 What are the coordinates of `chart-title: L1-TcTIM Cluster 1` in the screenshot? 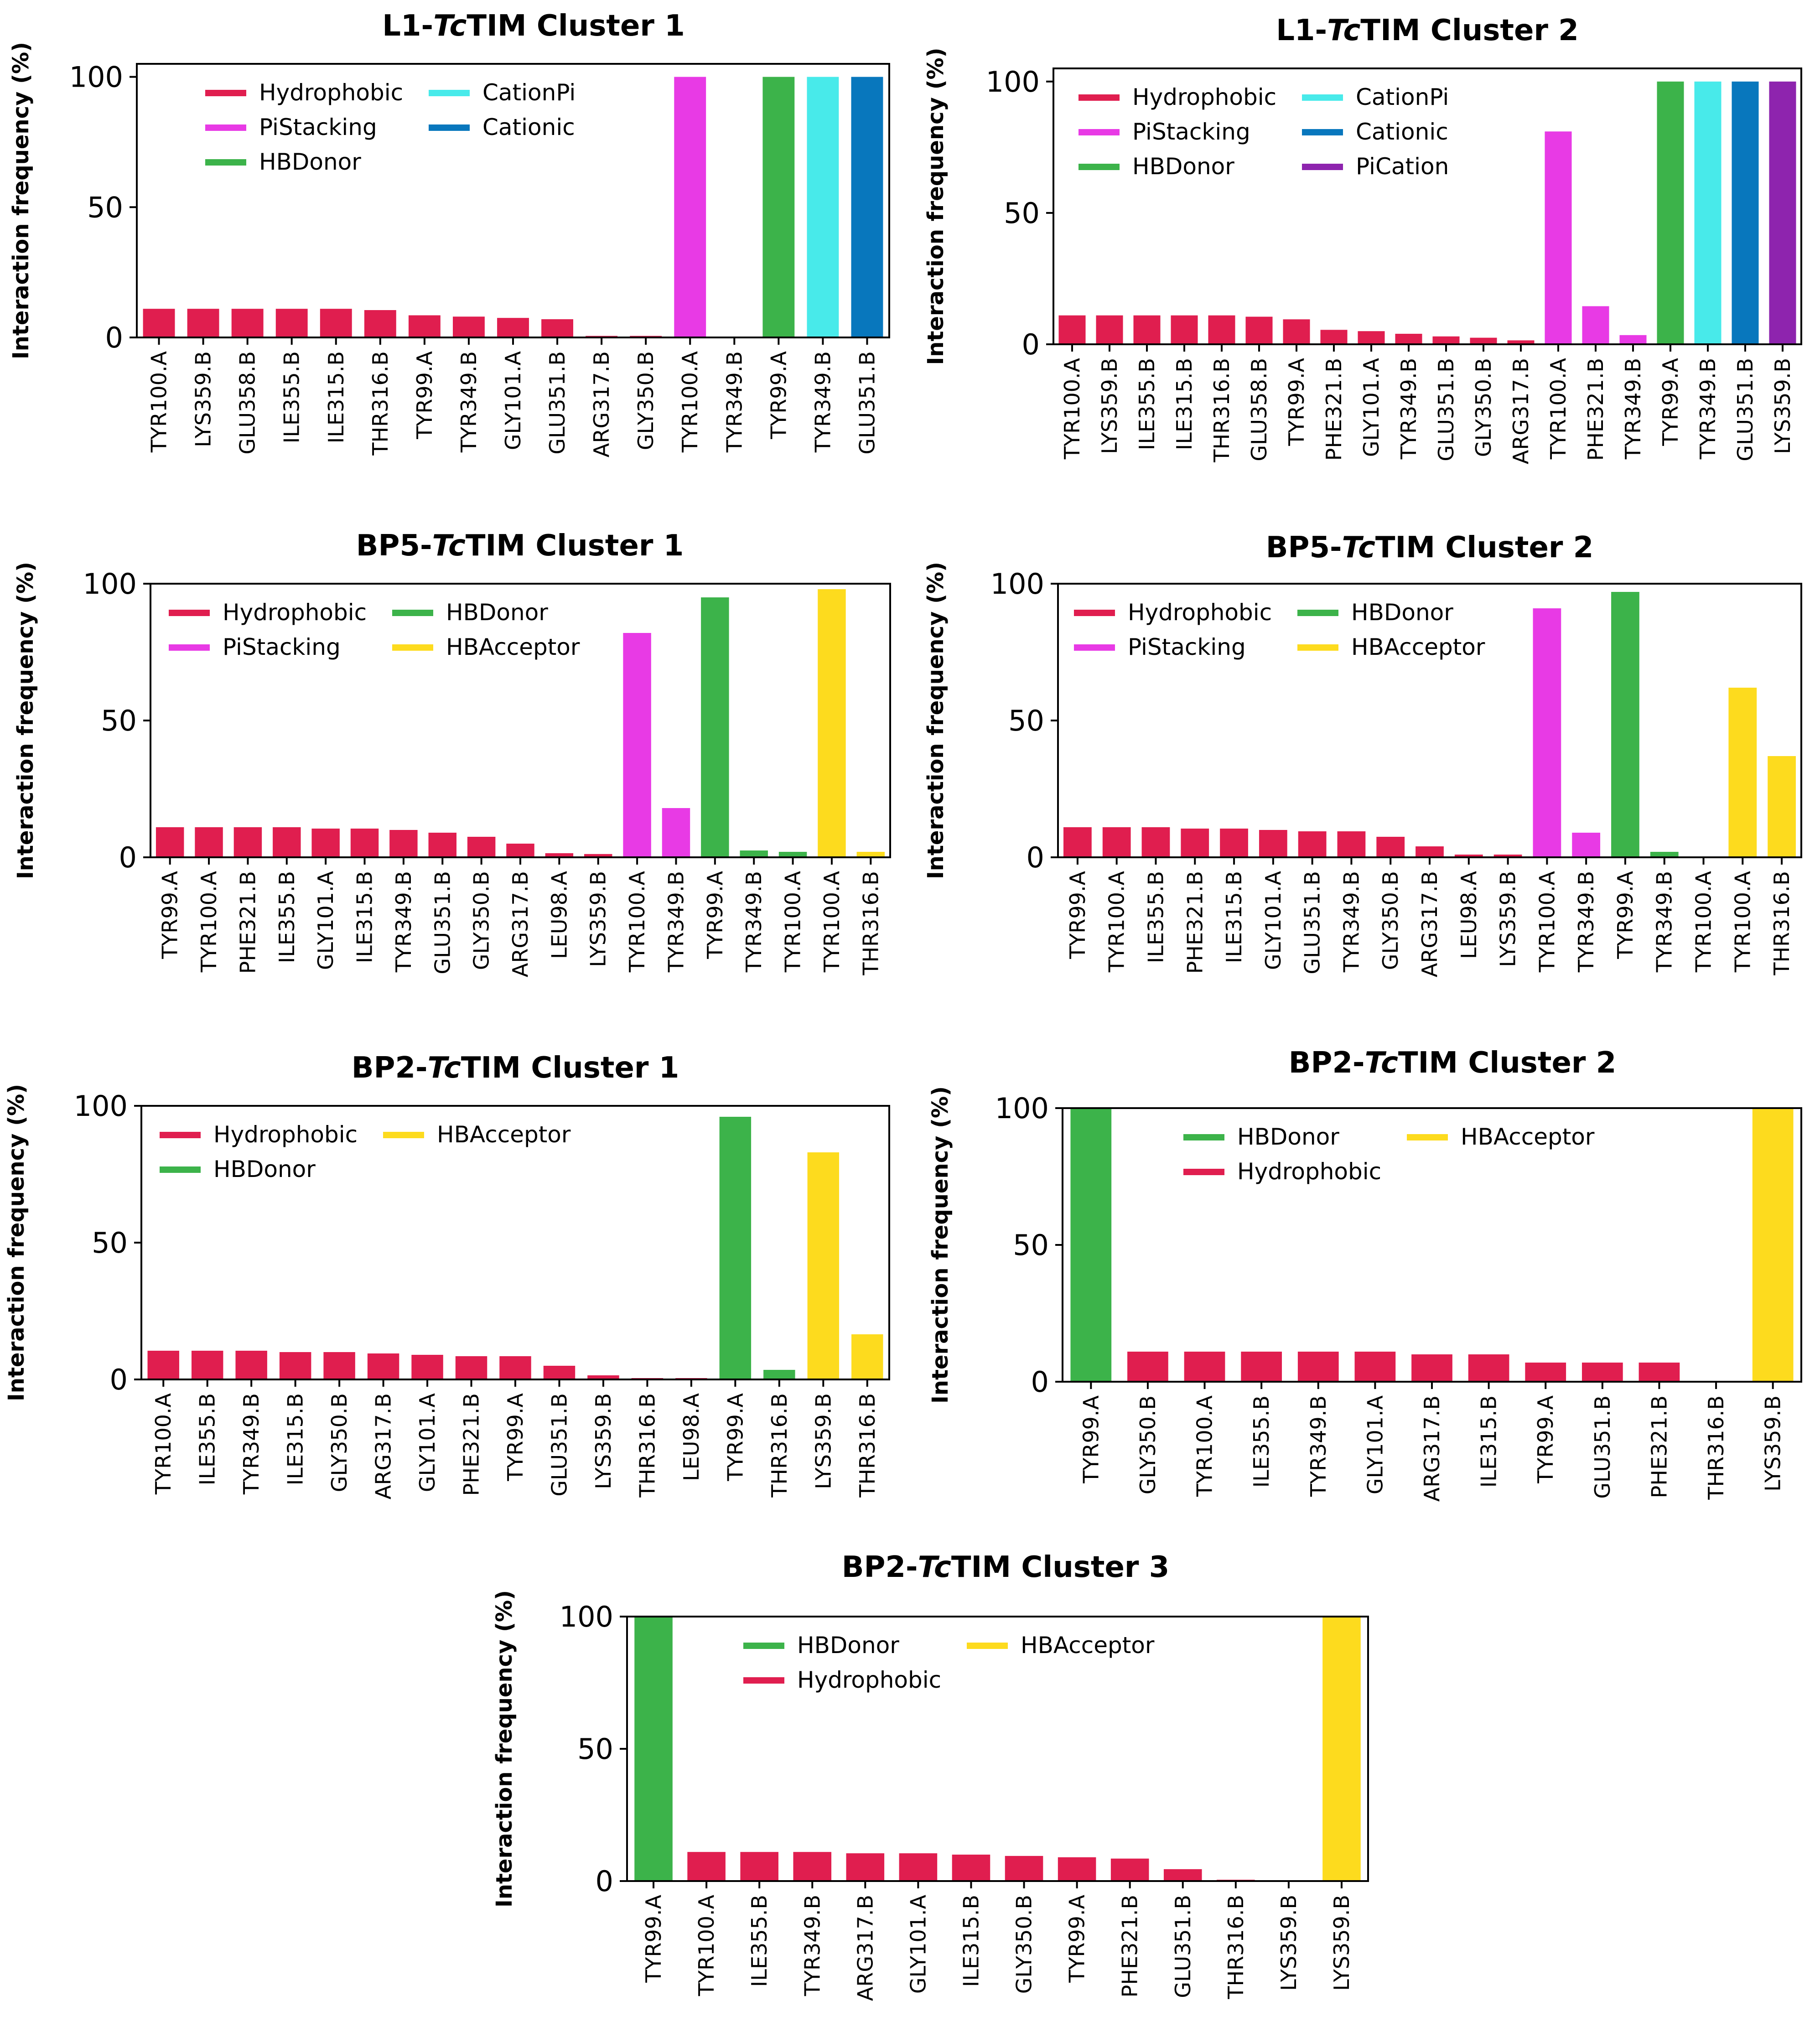 It's located at (533, 26).